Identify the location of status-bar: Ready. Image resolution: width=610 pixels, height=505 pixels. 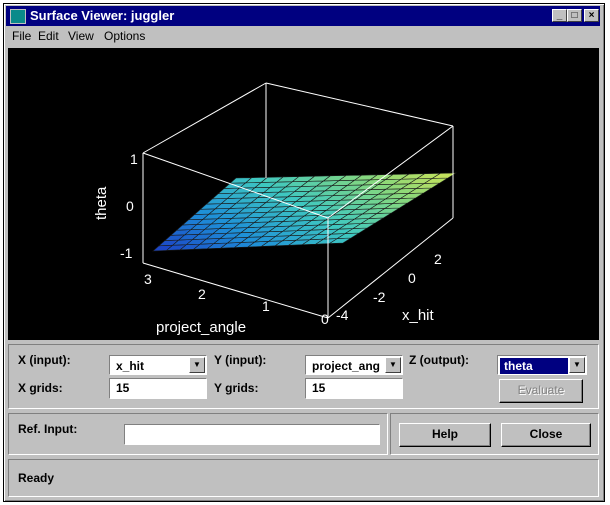
(303, 478).